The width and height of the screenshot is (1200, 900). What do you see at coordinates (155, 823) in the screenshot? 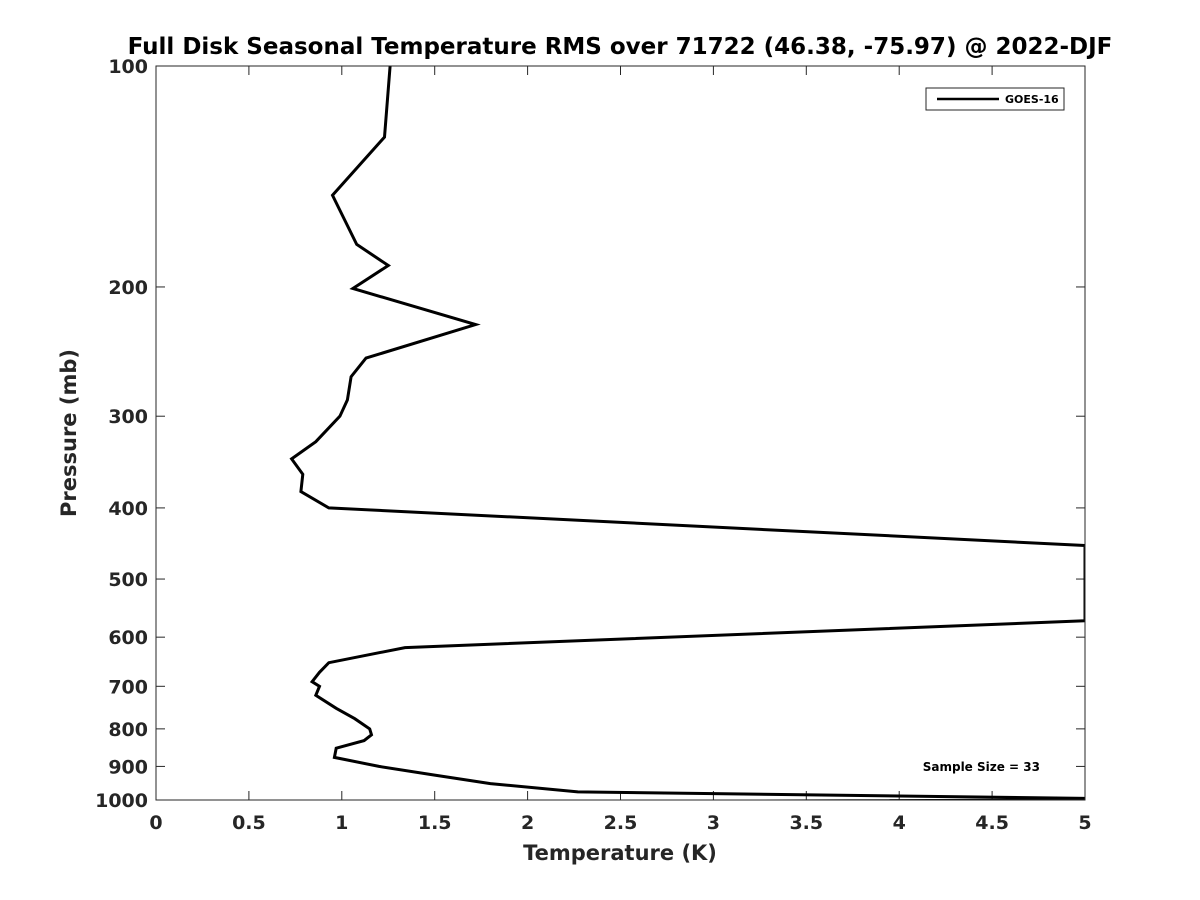
I see `x-tick-label: 0` at bounding box center [155, 823].